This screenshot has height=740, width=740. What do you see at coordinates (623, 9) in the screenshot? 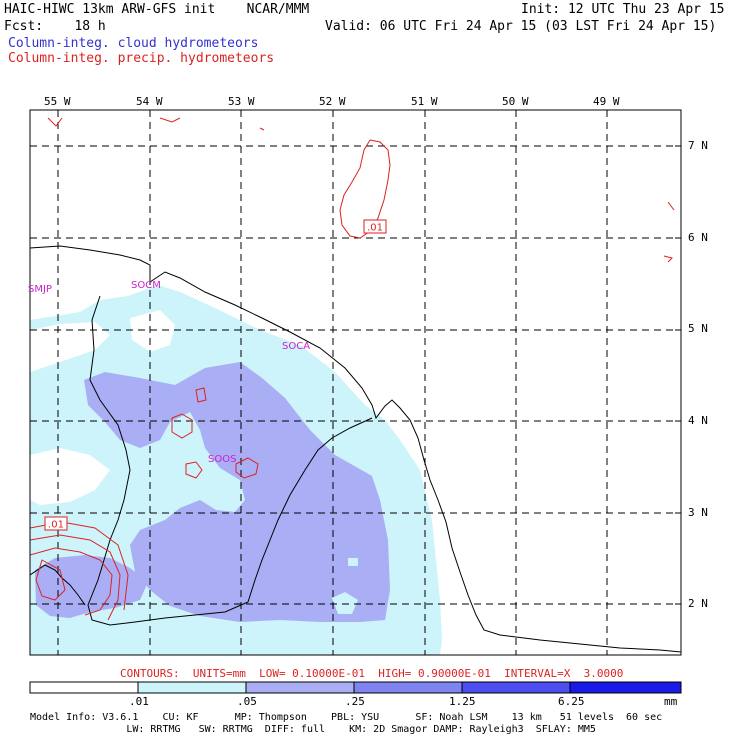
I see `init-time: Init: 12 UTC Thu 23 Apr 15` at bounding box center [623, 9].